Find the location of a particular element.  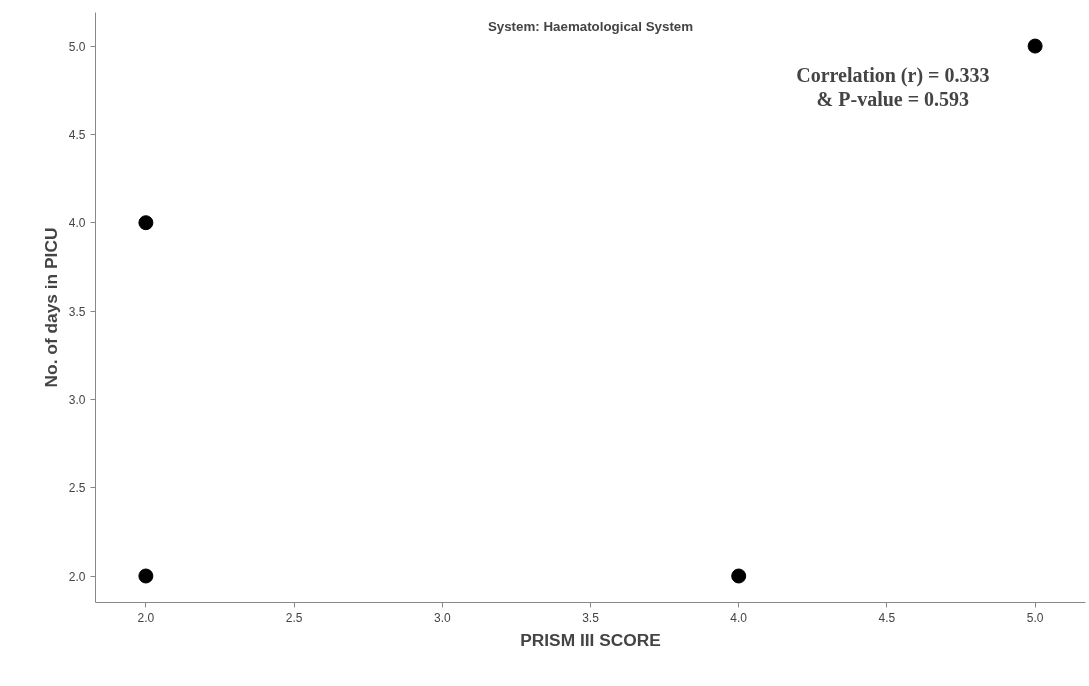

y-tick-label: 3.0 is located at coordinates (77, 399).